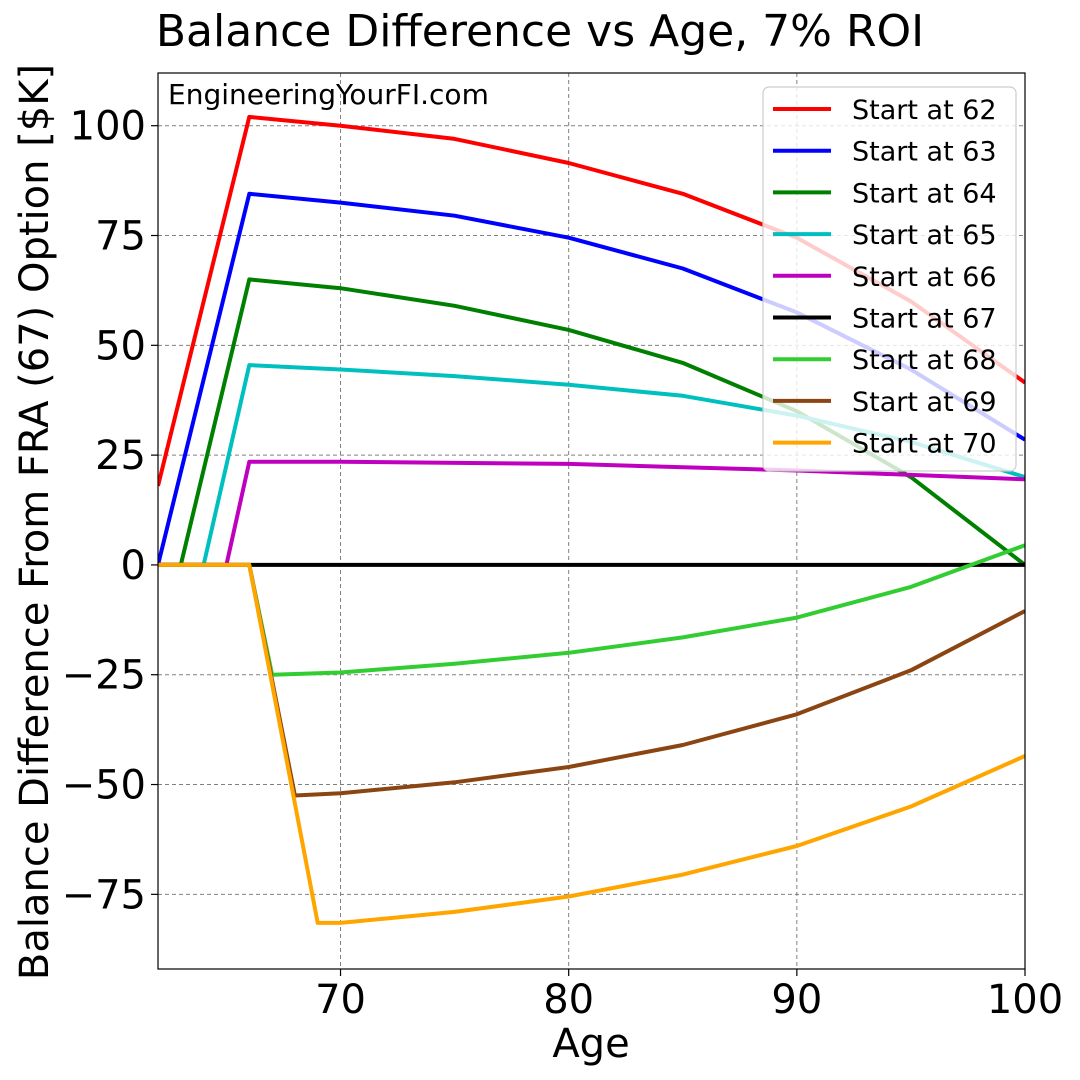 The height and width of the screenshot is (1080, 1080). What do you see at coordinates (924, 110) in the screenshot?
I see `legend-label: Start at 62` at bounding box center [924, 110].